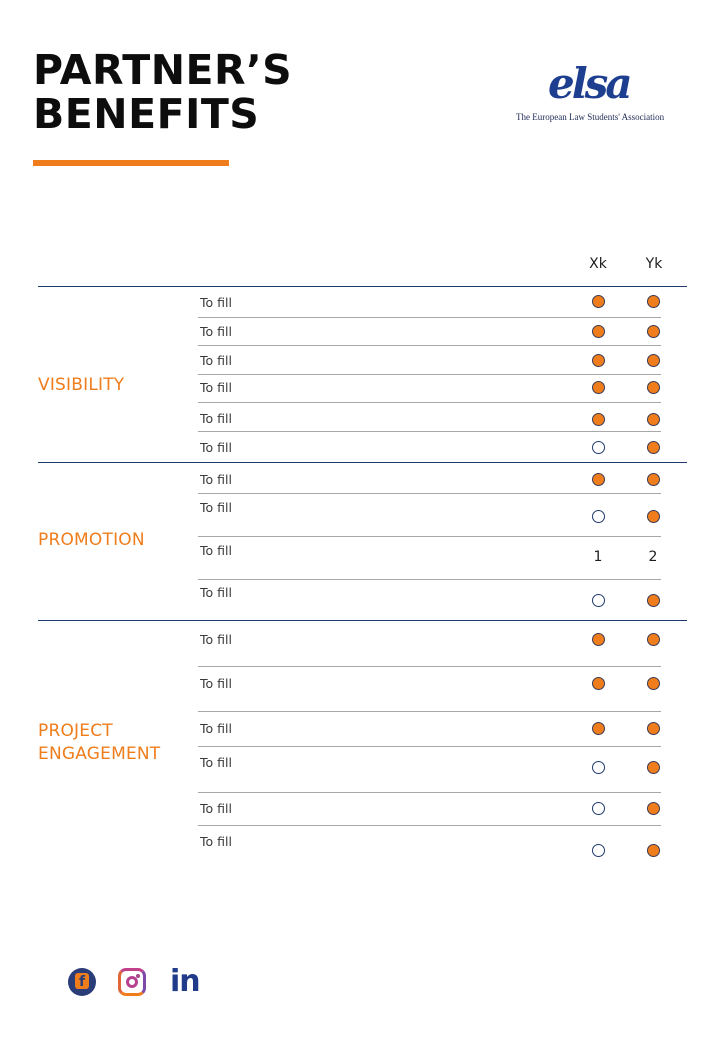 Image resolution: width=720 pixels, height=1040 pixels. I want to click on linkedin-icon: in, so click(185, 981).